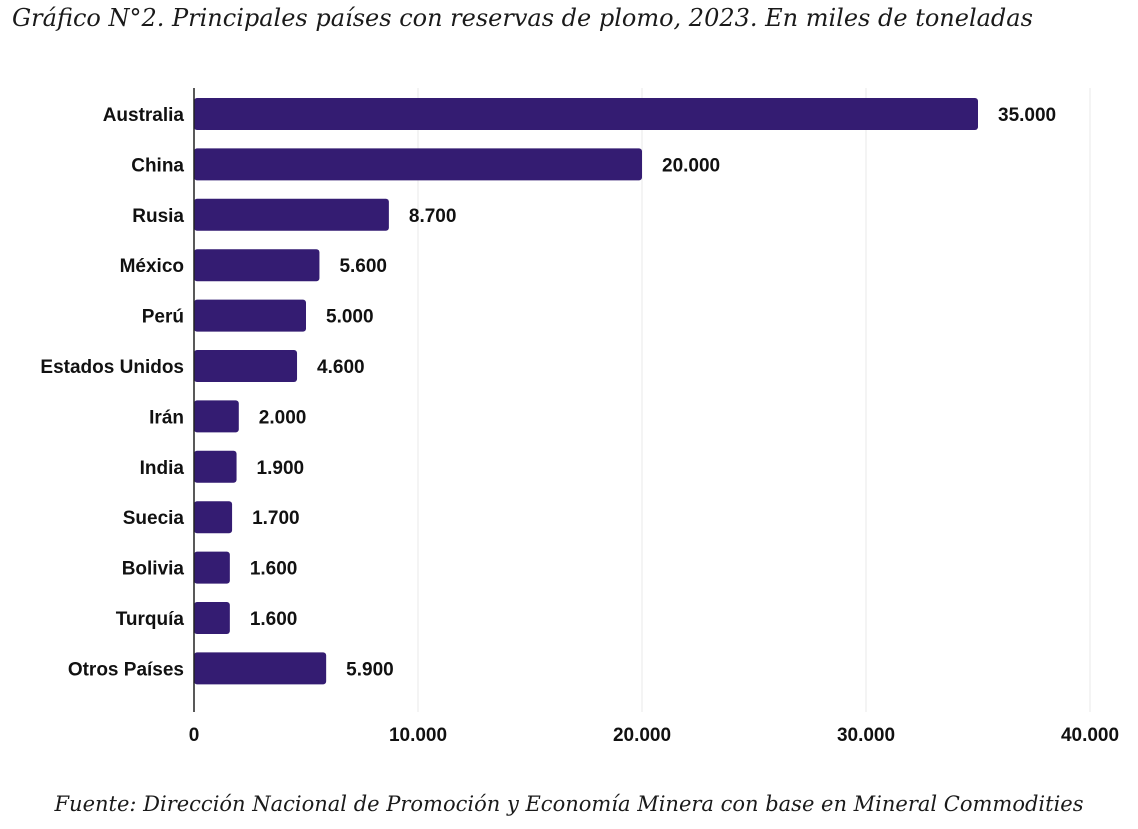  I want to click on value-label: 5.600, so click(363, 266).